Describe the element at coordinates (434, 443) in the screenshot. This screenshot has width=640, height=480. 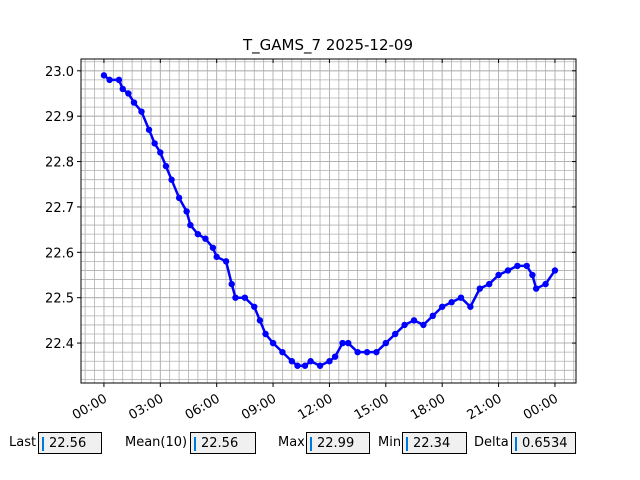
I see `stat-field: 22.34` at that location.